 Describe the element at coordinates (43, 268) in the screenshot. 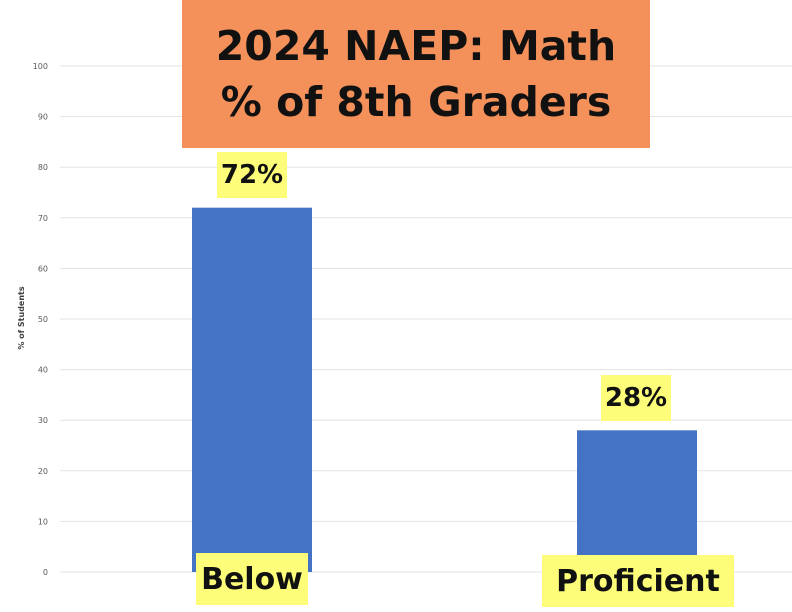

I see `y-tick-label-60: 60` at that location.